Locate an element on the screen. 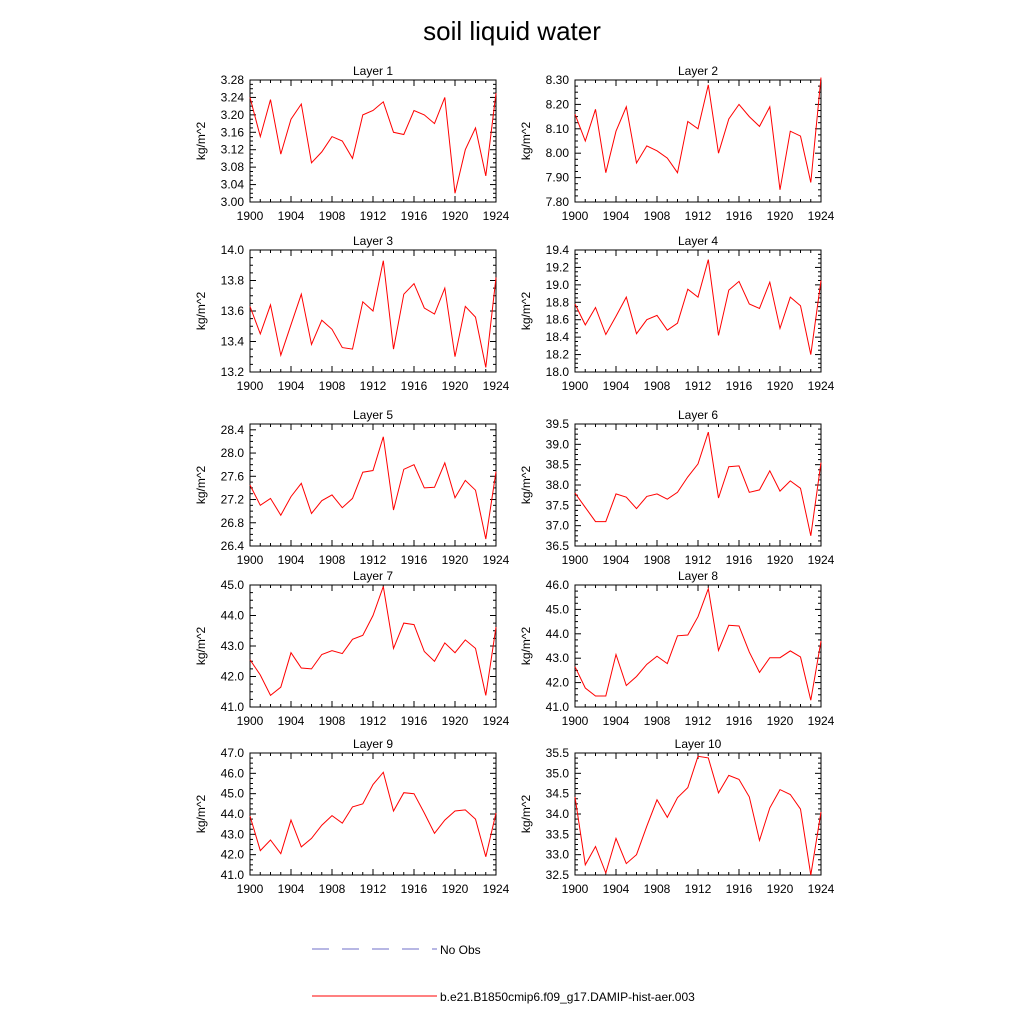  panel-layer-7-xtick-label: 1904 is located at coordinates (291, 721).